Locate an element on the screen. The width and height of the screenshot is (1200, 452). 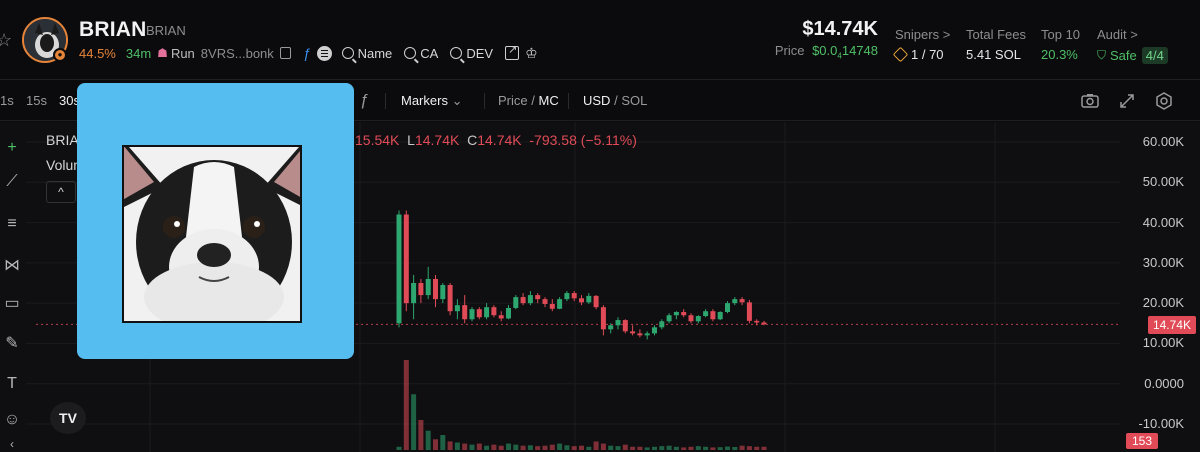
total-fees-label: Total Fees is located at coordinates (996, 34).